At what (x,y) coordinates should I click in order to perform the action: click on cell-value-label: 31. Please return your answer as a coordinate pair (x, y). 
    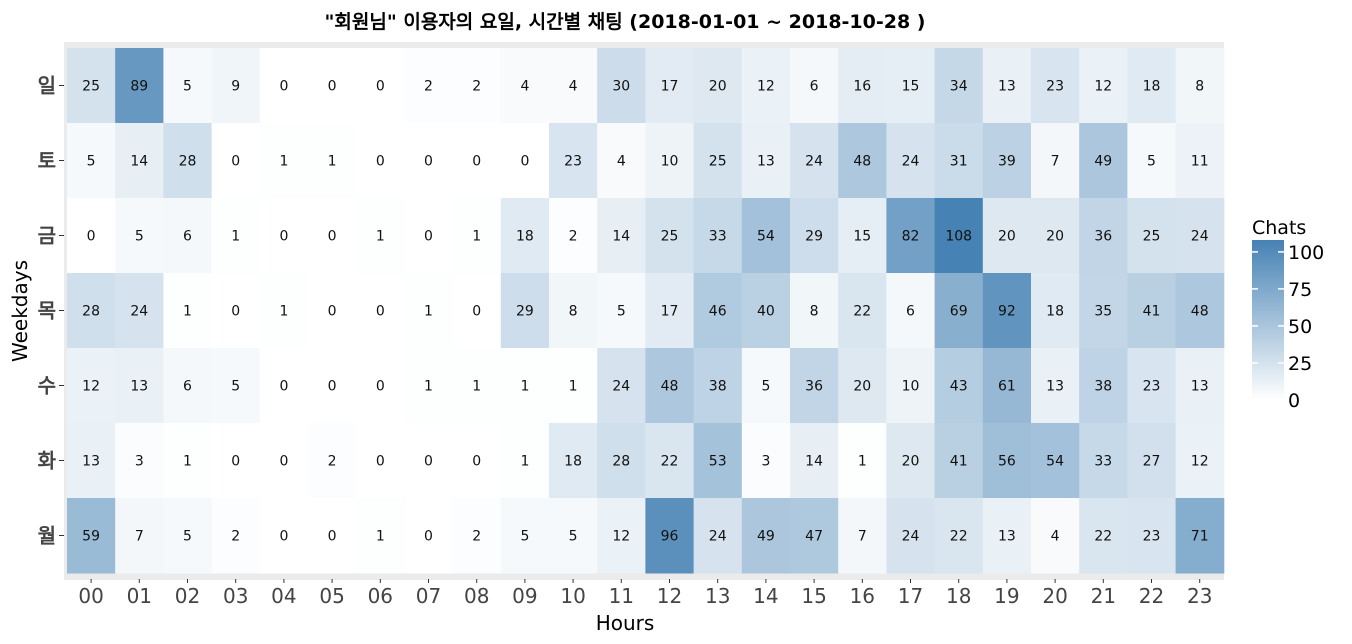
    Looking at the image, I should click on (959, 162).